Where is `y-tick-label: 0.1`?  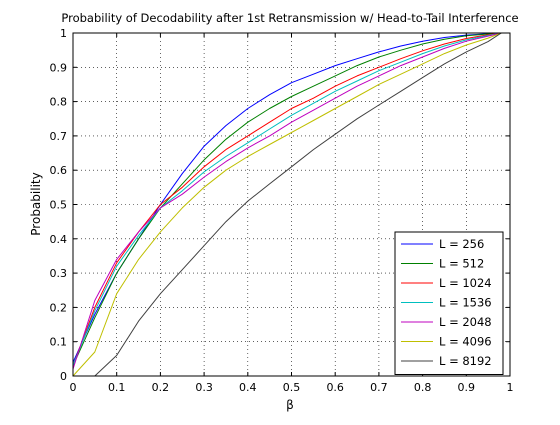 y-tick-label: 0.1 is located at coordinates (59, 342).